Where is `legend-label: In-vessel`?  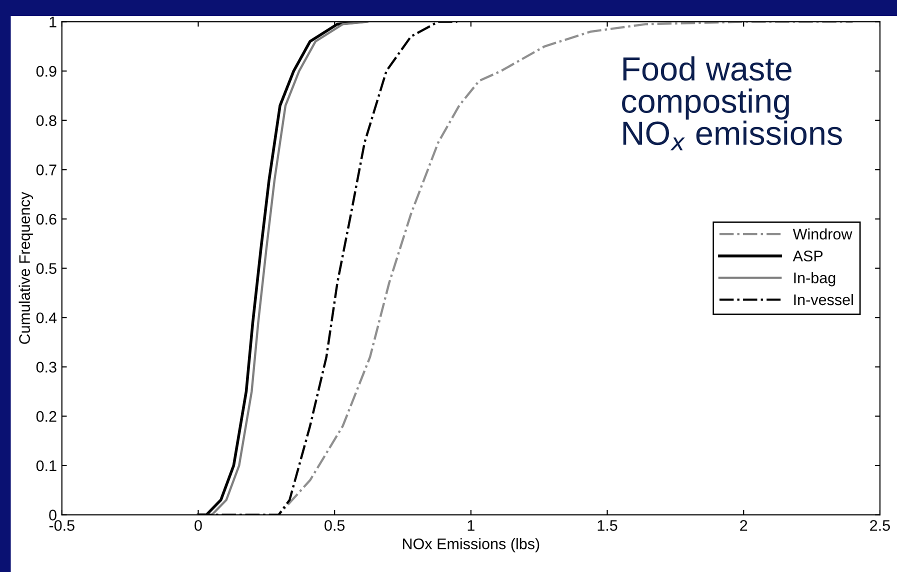
legend-label: In-vessel is located at coordinates (823, 300).